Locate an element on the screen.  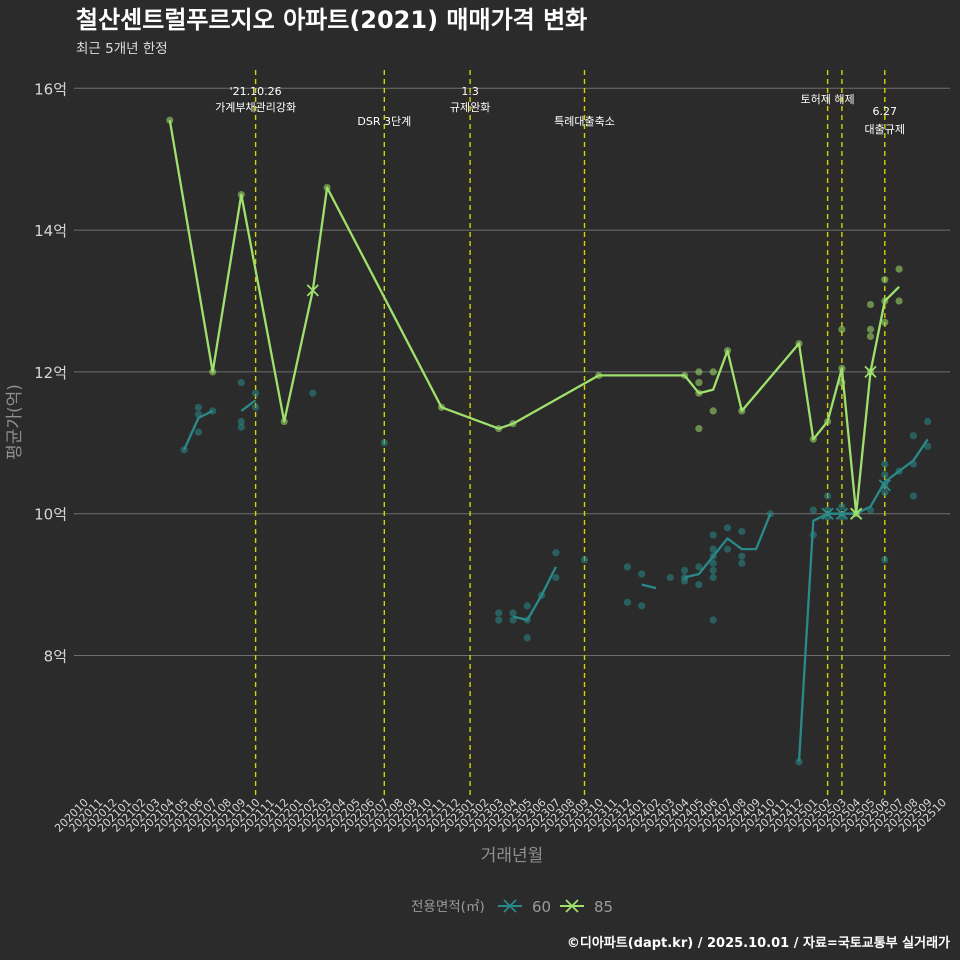
y-axis-title: 평균가(억) is located at coordinates (15, 422).